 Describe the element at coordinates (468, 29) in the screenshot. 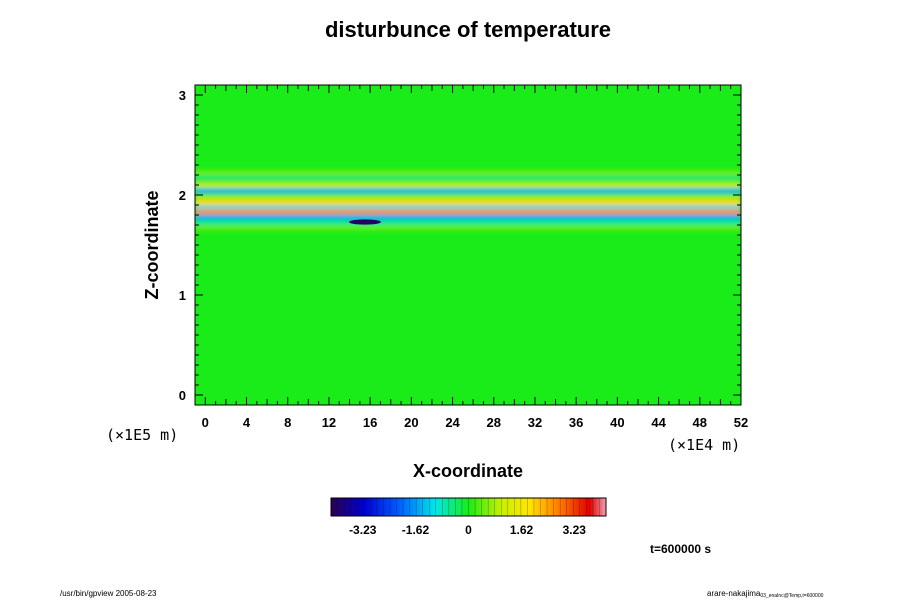

I see `chart-title: disturbunce of temperature` at that location.